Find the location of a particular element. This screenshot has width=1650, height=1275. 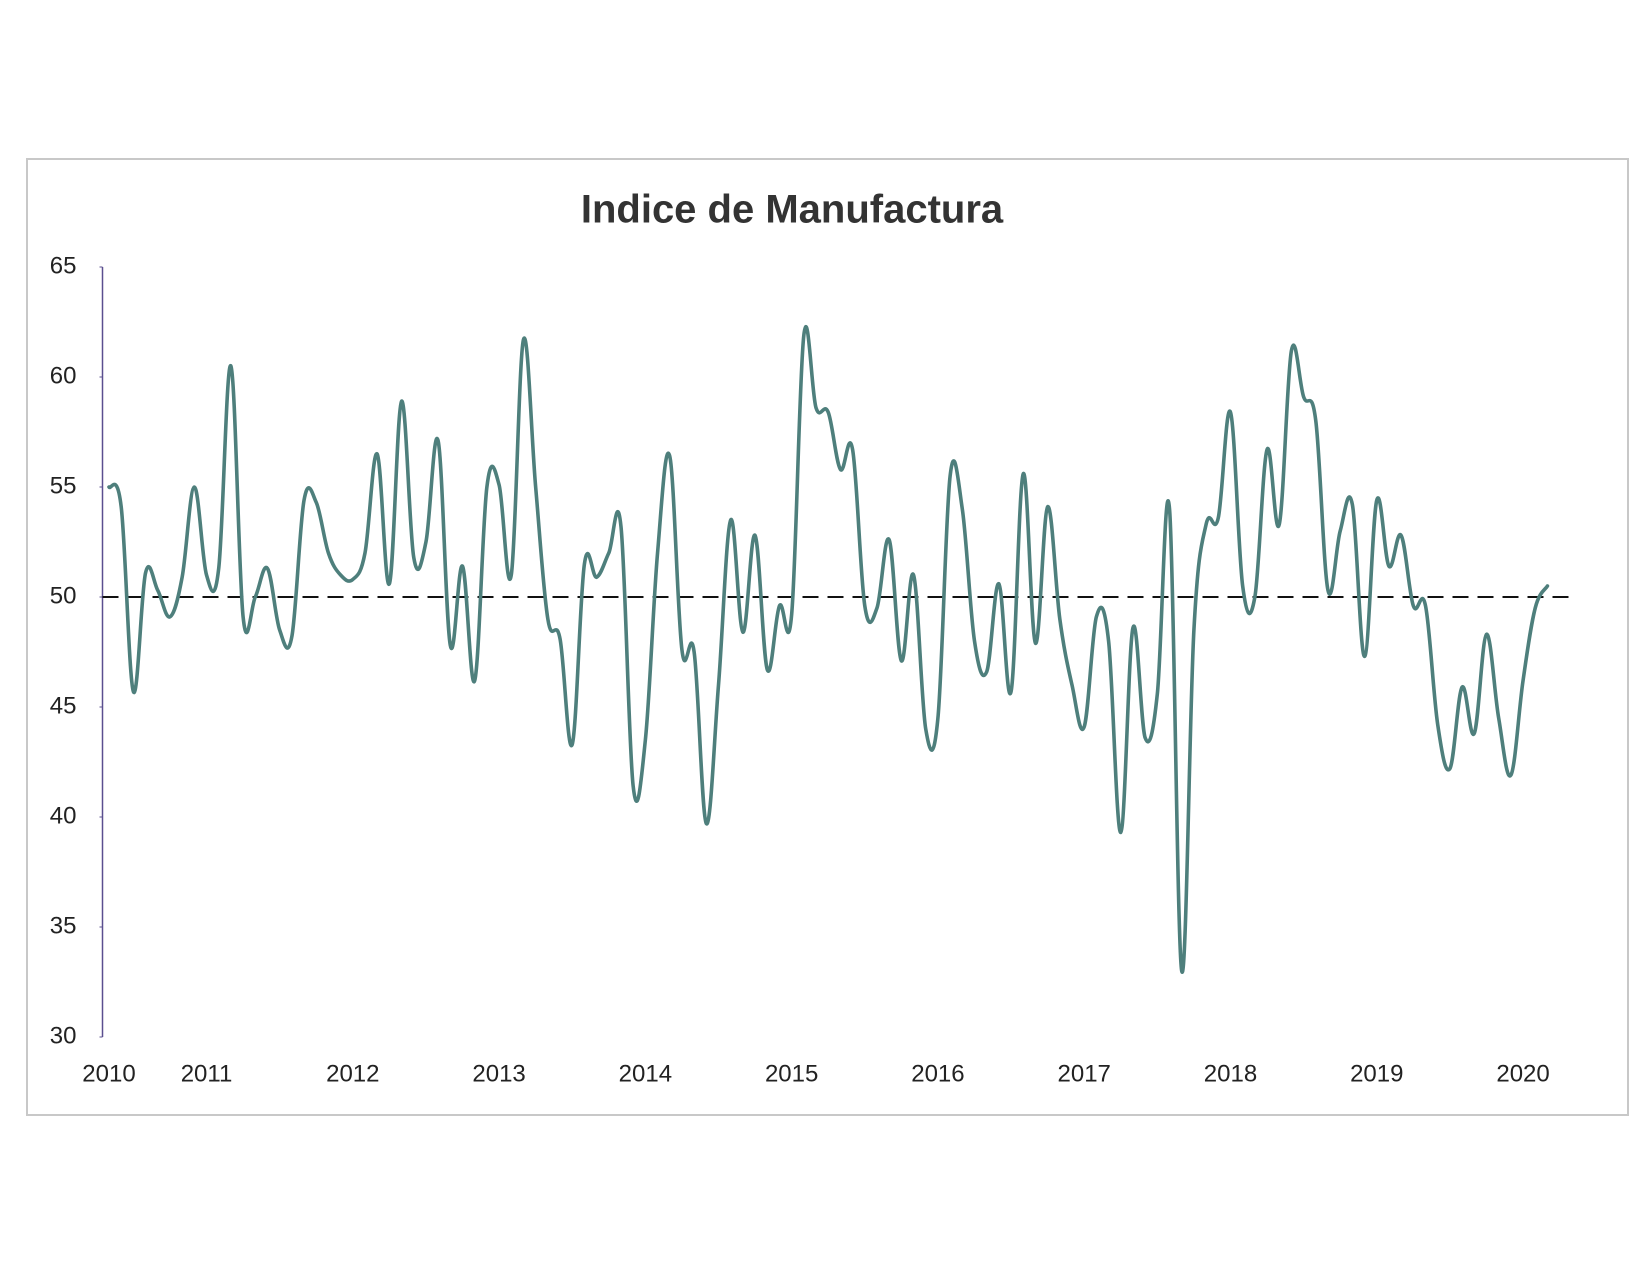

x-tick-label: 2014 is located at coordinates (645, 1073).